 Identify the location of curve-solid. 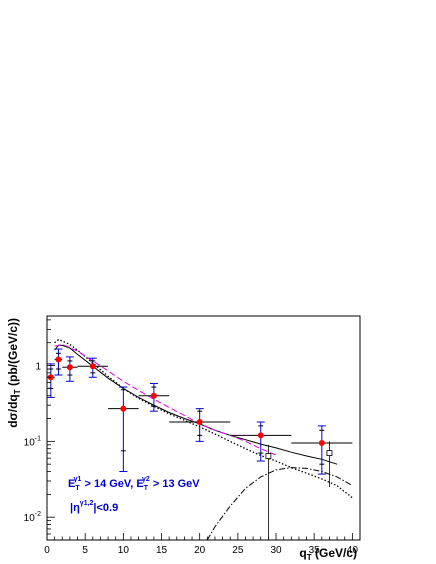
(196, 404).